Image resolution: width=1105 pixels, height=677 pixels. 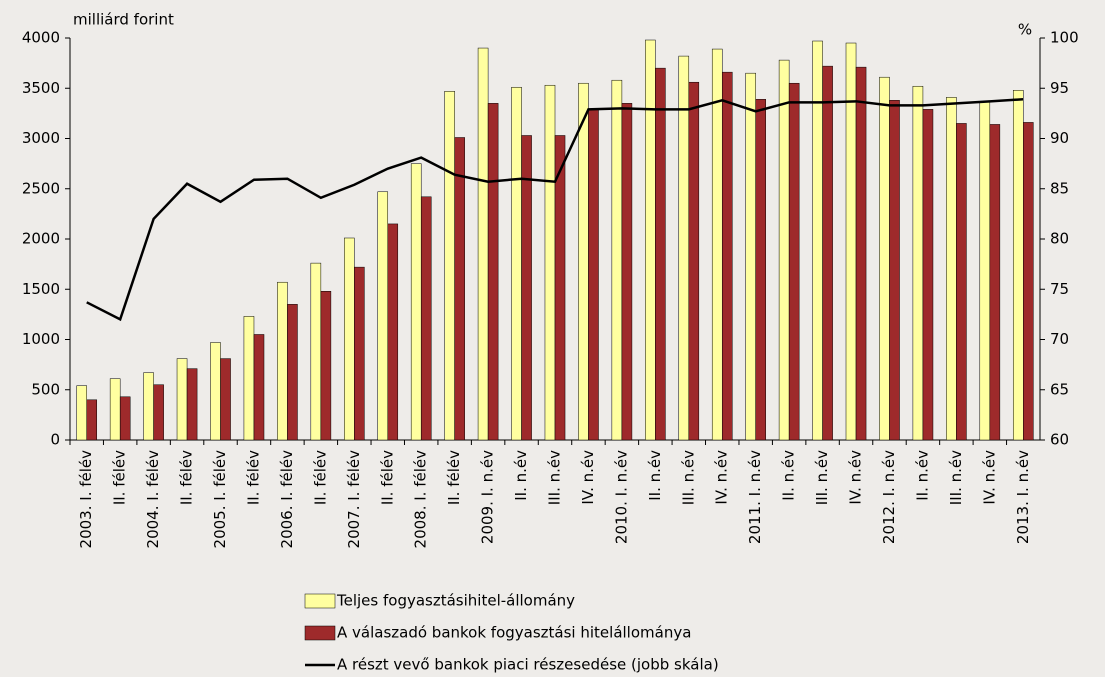 What do you see at coordinates (1059, 88) in the screenshot?
I see `y2-tick-label: 95` at bounding box center [1059, 88].